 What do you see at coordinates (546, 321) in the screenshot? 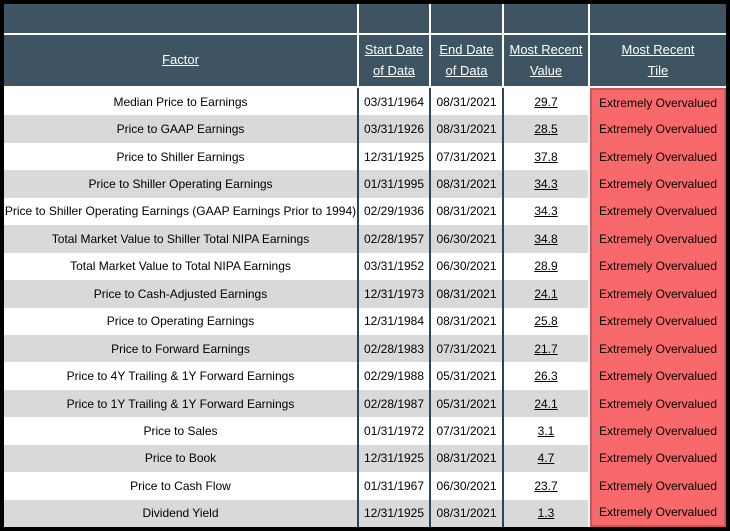
I see `most-recent-value-link: 25.8` at bounding box center [546, 321].